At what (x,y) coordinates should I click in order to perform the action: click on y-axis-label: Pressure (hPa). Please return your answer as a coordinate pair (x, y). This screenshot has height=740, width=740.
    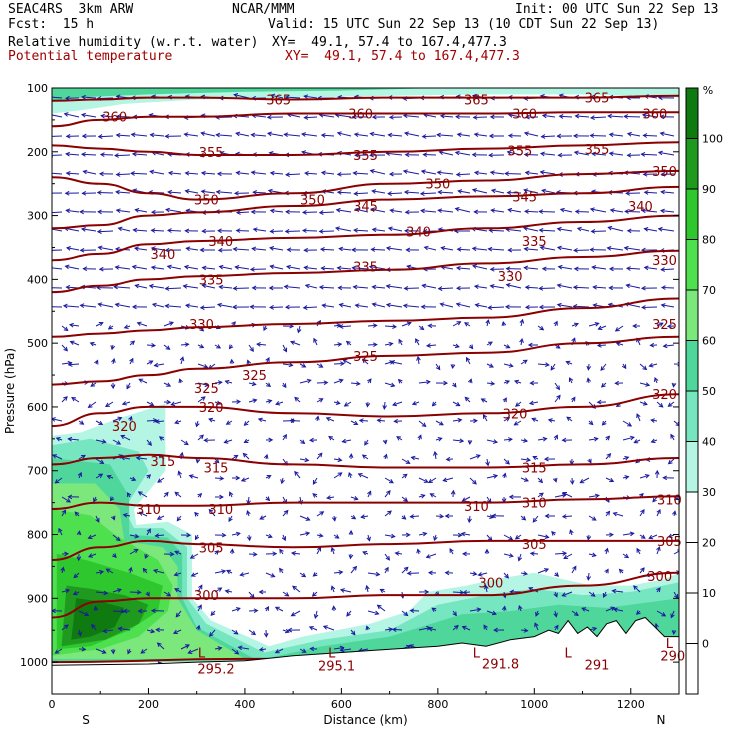
    Looking at the image, I should click on (10, 391).